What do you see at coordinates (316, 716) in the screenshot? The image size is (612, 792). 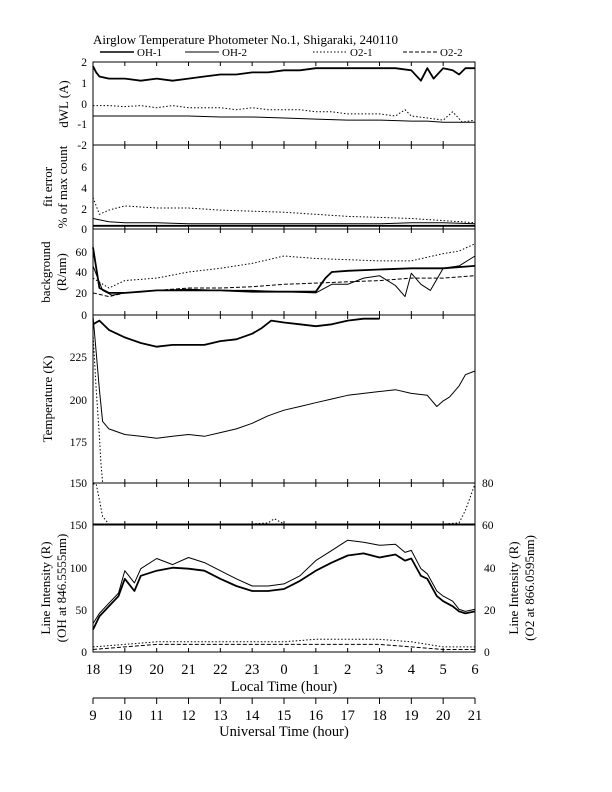 I see `ut-tick-label: 16` at bounding box center [316, 716].